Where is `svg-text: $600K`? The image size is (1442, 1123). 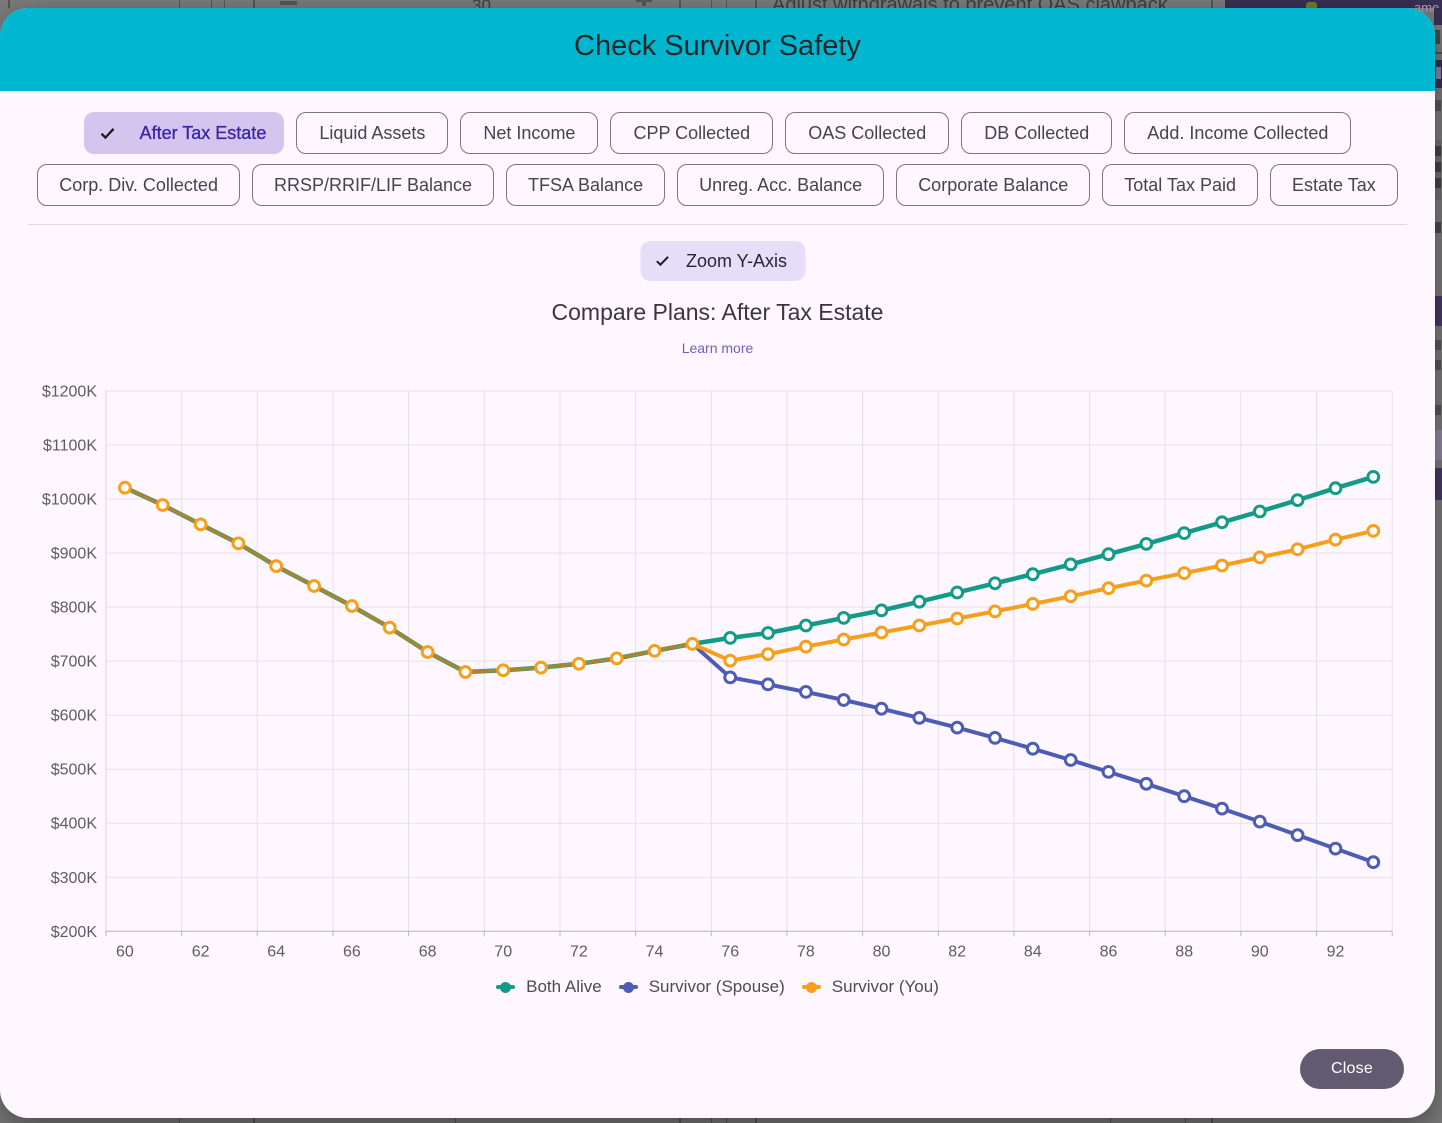 svg-text: $600K is located at coordinates (74, 716).